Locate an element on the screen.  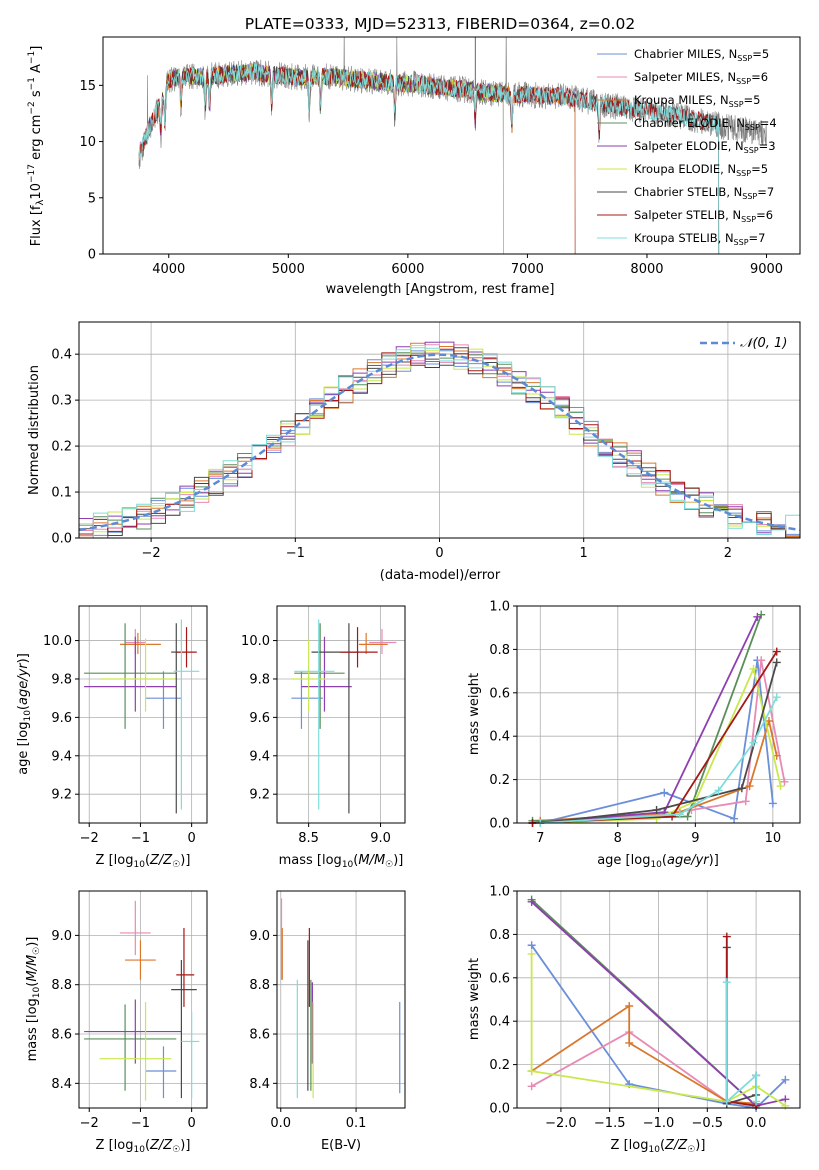
salpeter-elodie-weight-marker is located at coordinates (757, 616).